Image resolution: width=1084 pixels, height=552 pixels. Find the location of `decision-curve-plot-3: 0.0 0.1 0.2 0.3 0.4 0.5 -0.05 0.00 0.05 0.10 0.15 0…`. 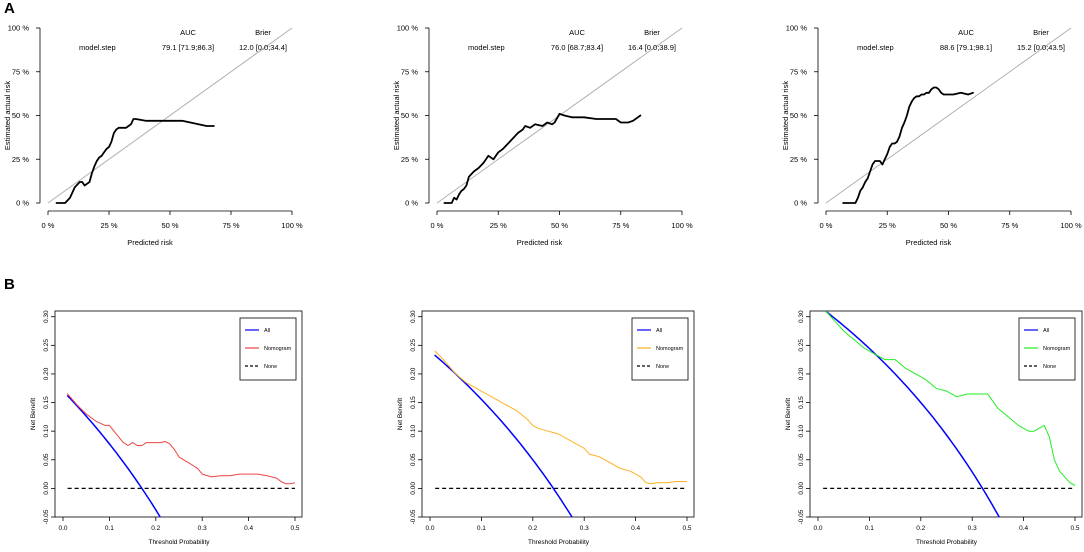

decision-curve-plot-3: 0.0 0.1 0.2 0.3 0.4 0.5 -0.05 0.00 0.05 0.10 0.15 0… is located at coordinates (934, 428).